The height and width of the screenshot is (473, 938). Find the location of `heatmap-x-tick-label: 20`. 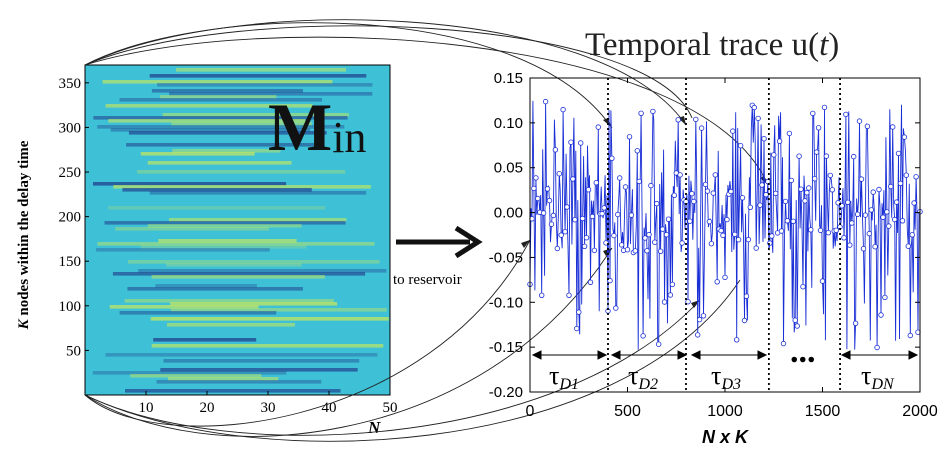

heatmap-x-tick-label: 20 is located at coordinates (207, 408).